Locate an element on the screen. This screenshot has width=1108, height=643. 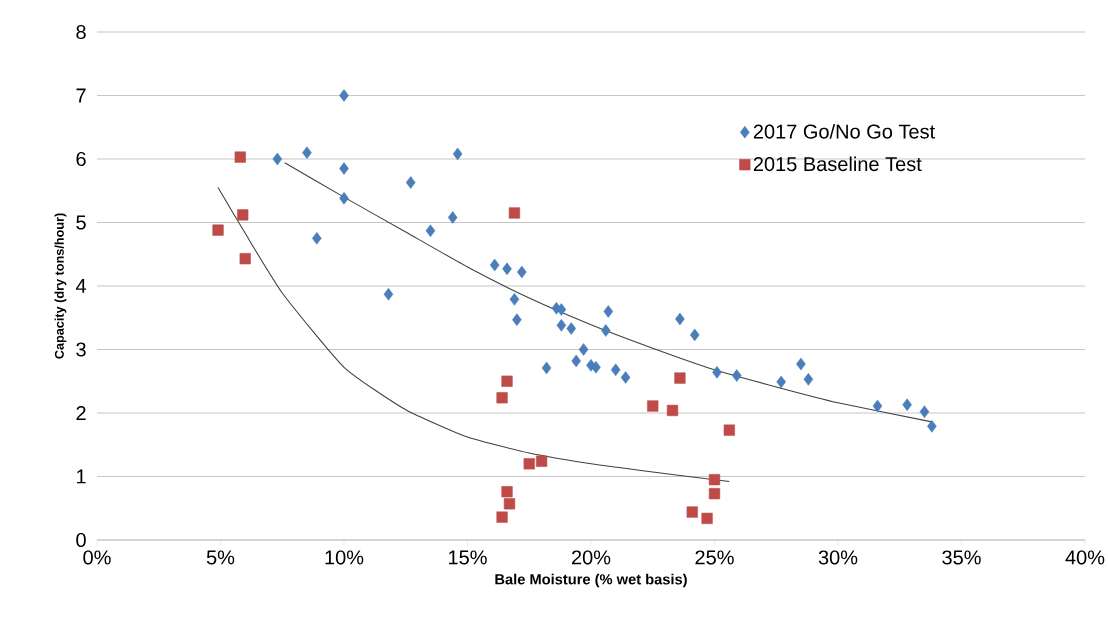
x-tick-label: 20% is located at coordinates (591, 557).